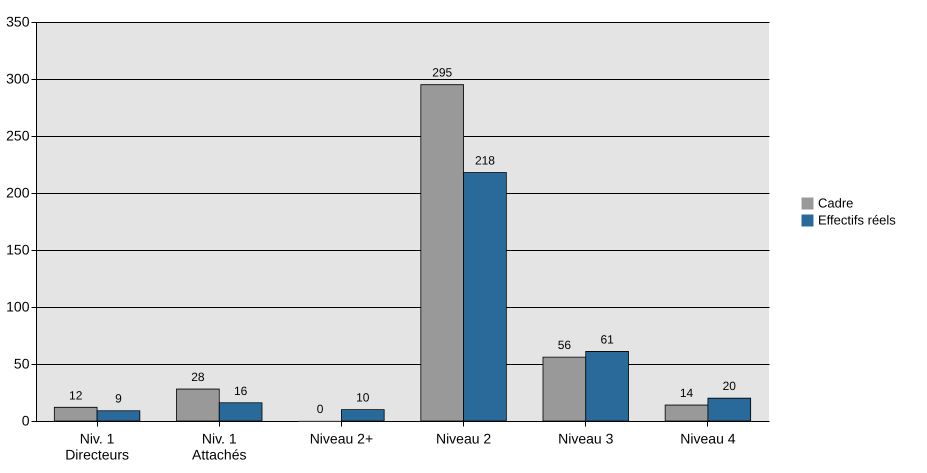 The height and width of the screenshot is (473, 927). What do you see at coordinates (26, 420) in the screenshot?
I see `y-tick-label: 0` at bounding box center [26, 420].